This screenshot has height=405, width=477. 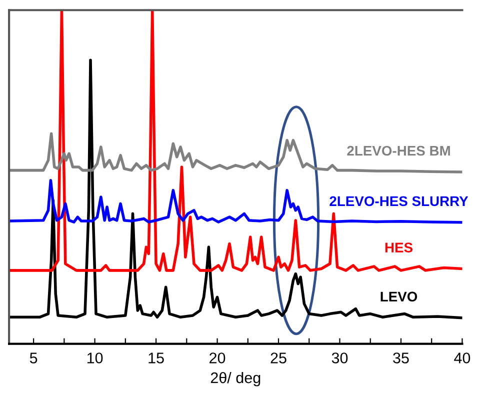 I want to click on series-label: HES, so click(x=399, y=247).